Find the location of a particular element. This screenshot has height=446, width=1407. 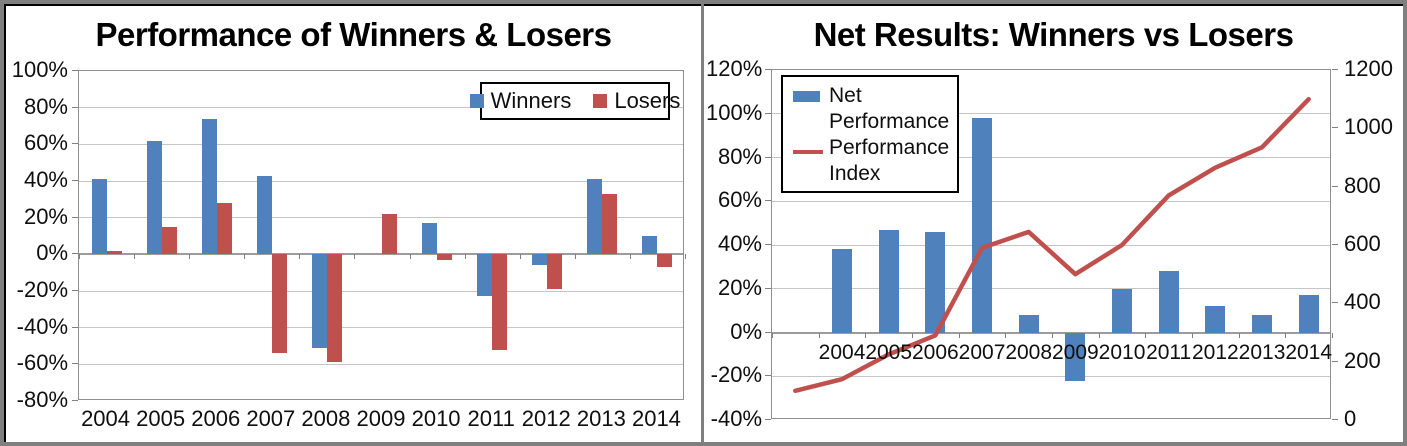

left-y-axis-label: 40% is located at coordinates (739, 243).